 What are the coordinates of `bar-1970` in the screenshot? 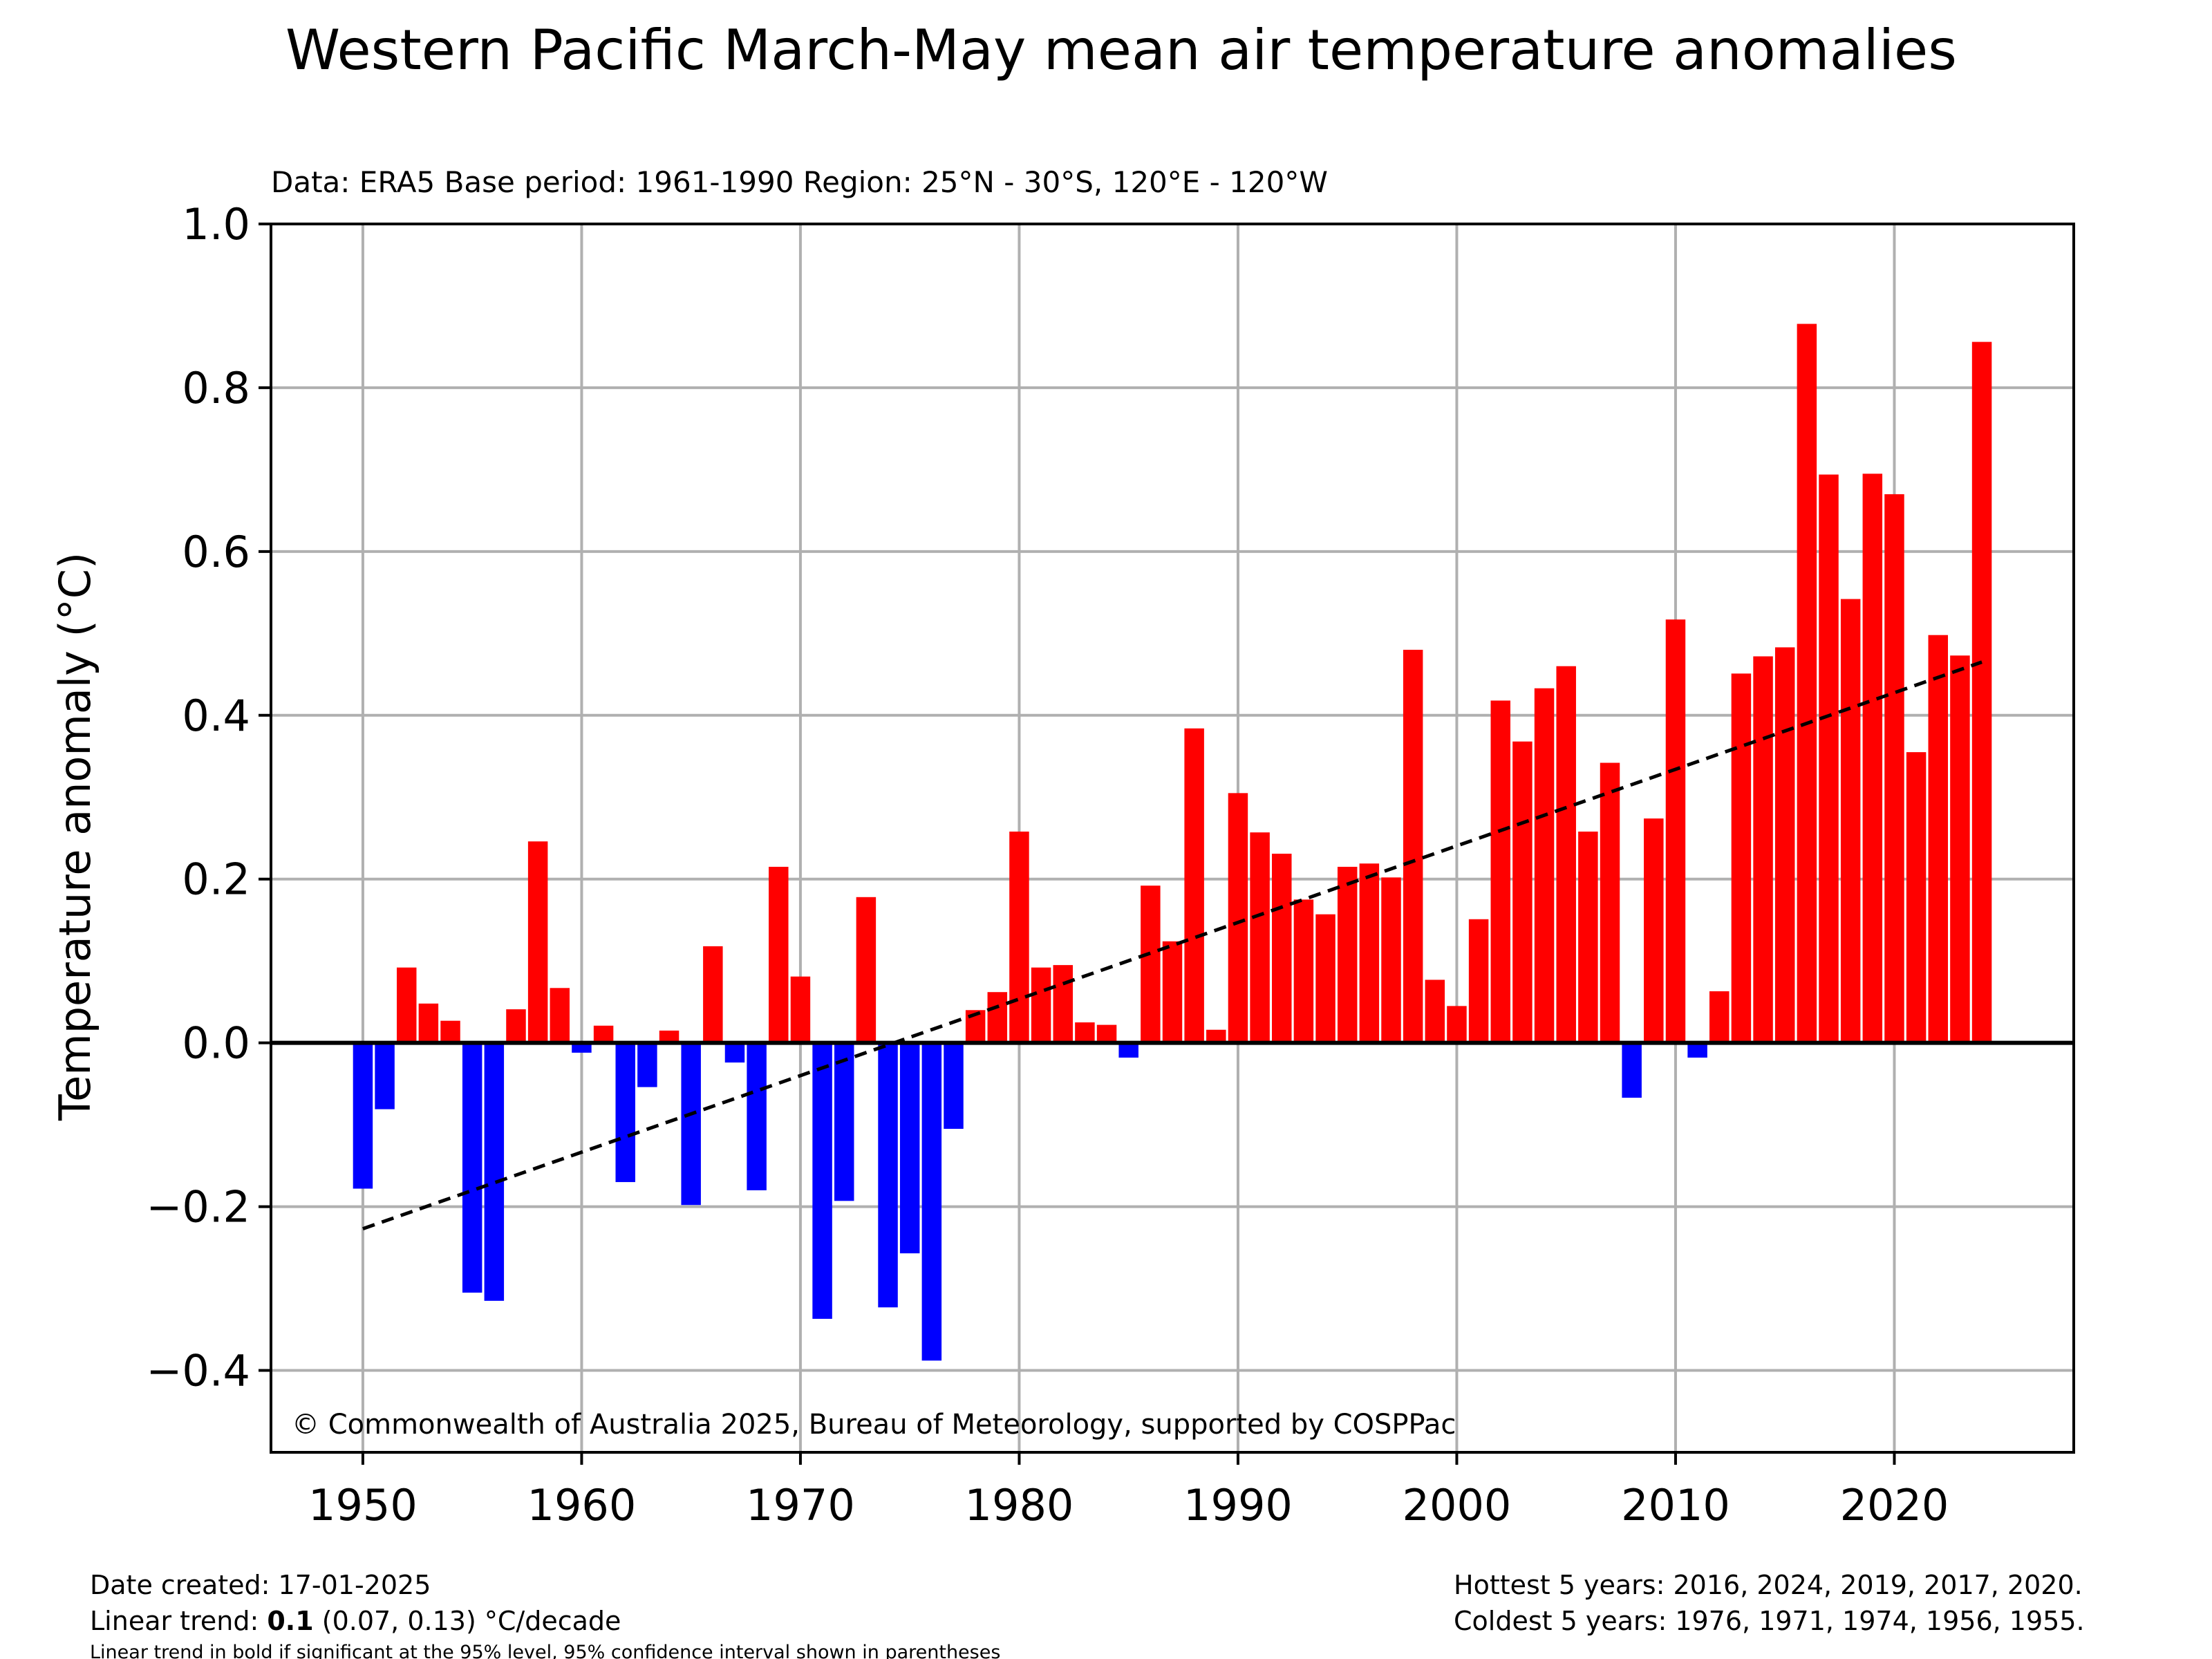 It's located at (800, 1009).